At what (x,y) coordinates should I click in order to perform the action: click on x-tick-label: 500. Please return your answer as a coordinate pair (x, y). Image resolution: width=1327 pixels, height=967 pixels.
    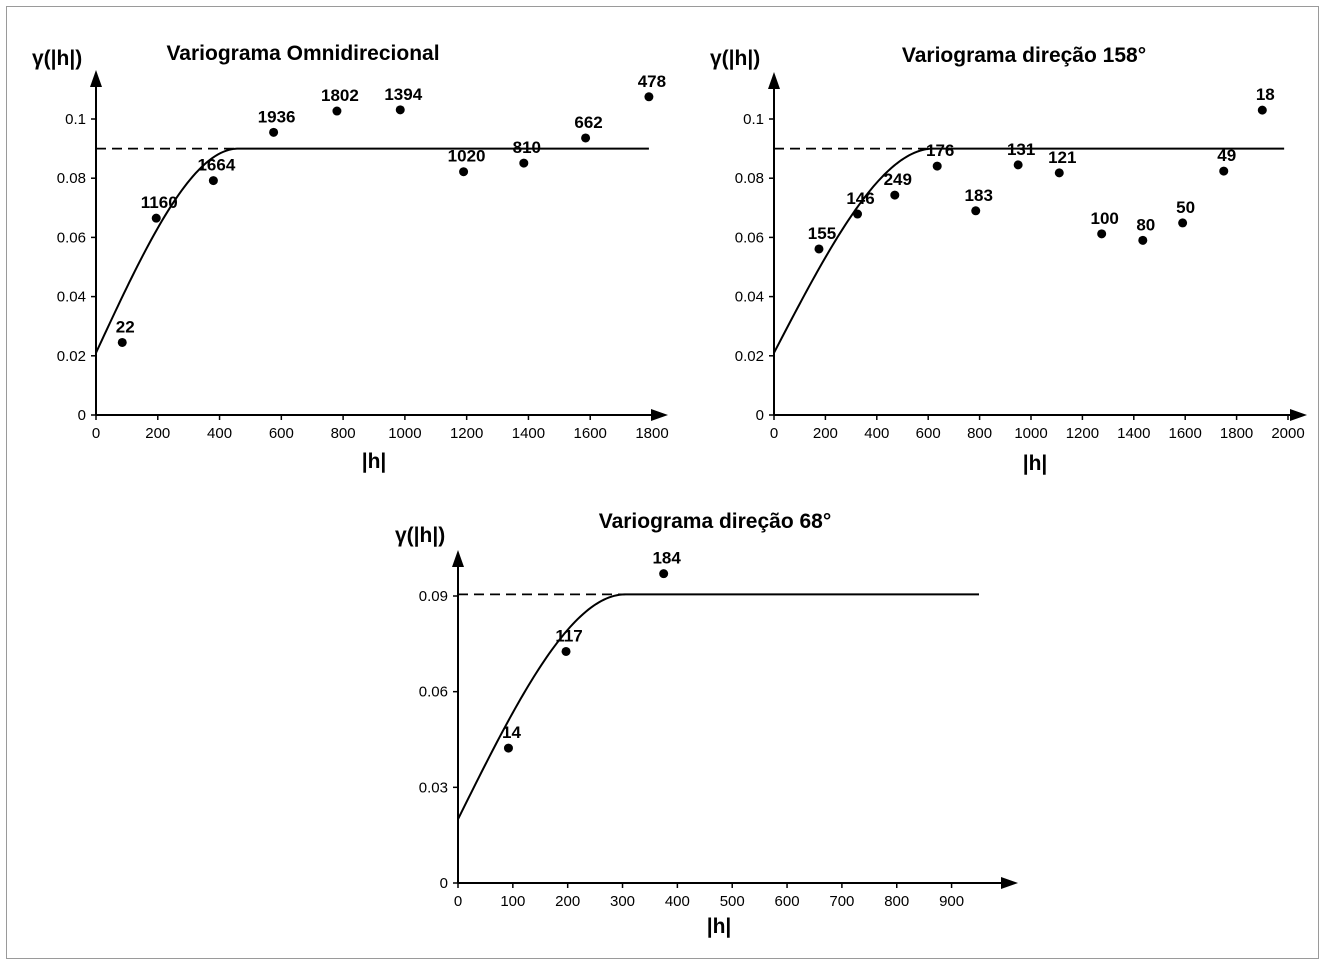
    Looking at the image, I should click on (732, 901).